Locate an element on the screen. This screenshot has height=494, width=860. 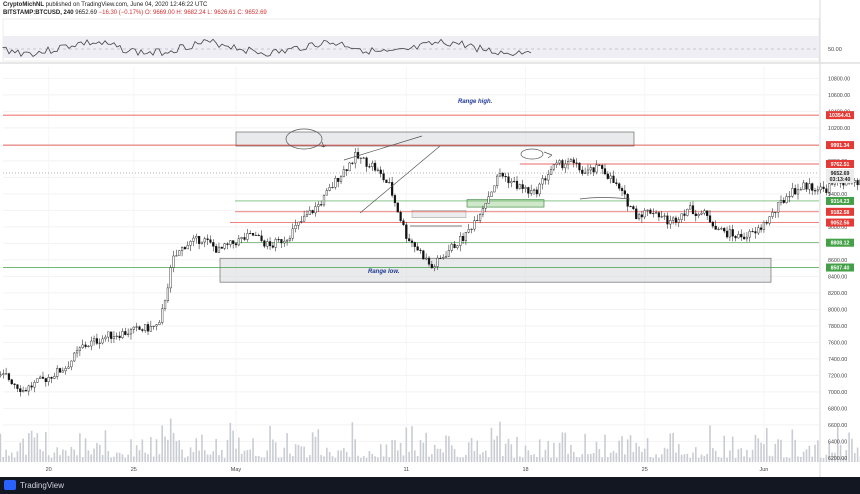
trend-drawings is located at coordinates (458, 177).